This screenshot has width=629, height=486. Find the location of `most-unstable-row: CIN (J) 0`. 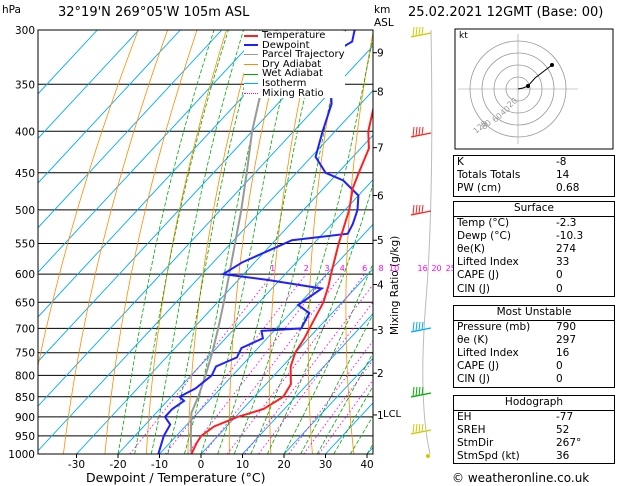

most-unstable-row: CIN (J) 0 is located at coordinates (534, 379).